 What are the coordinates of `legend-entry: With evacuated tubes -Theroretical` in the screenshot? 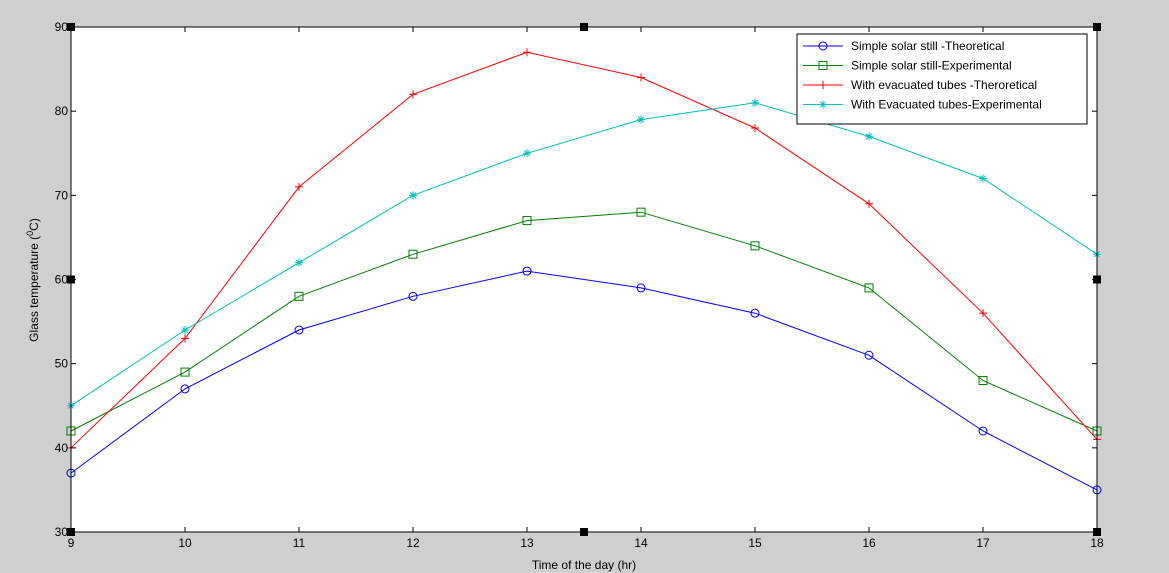 It's located at (920, 85).